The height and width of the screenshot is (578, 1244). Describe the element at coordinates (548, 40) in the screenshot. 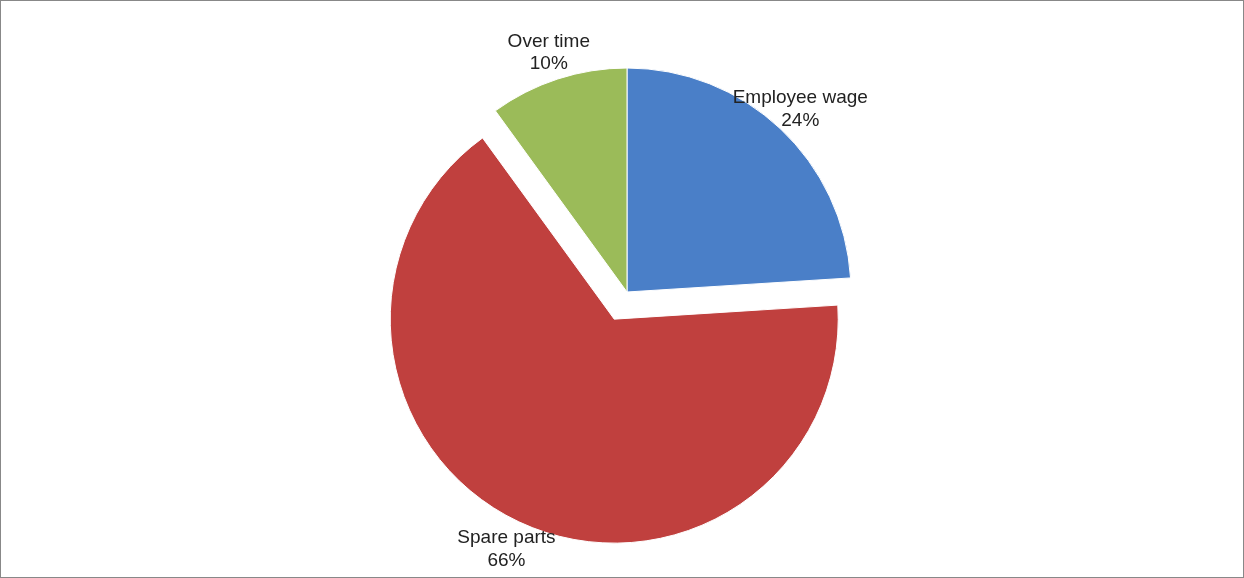

I see `slice-label: Over time` at that location.